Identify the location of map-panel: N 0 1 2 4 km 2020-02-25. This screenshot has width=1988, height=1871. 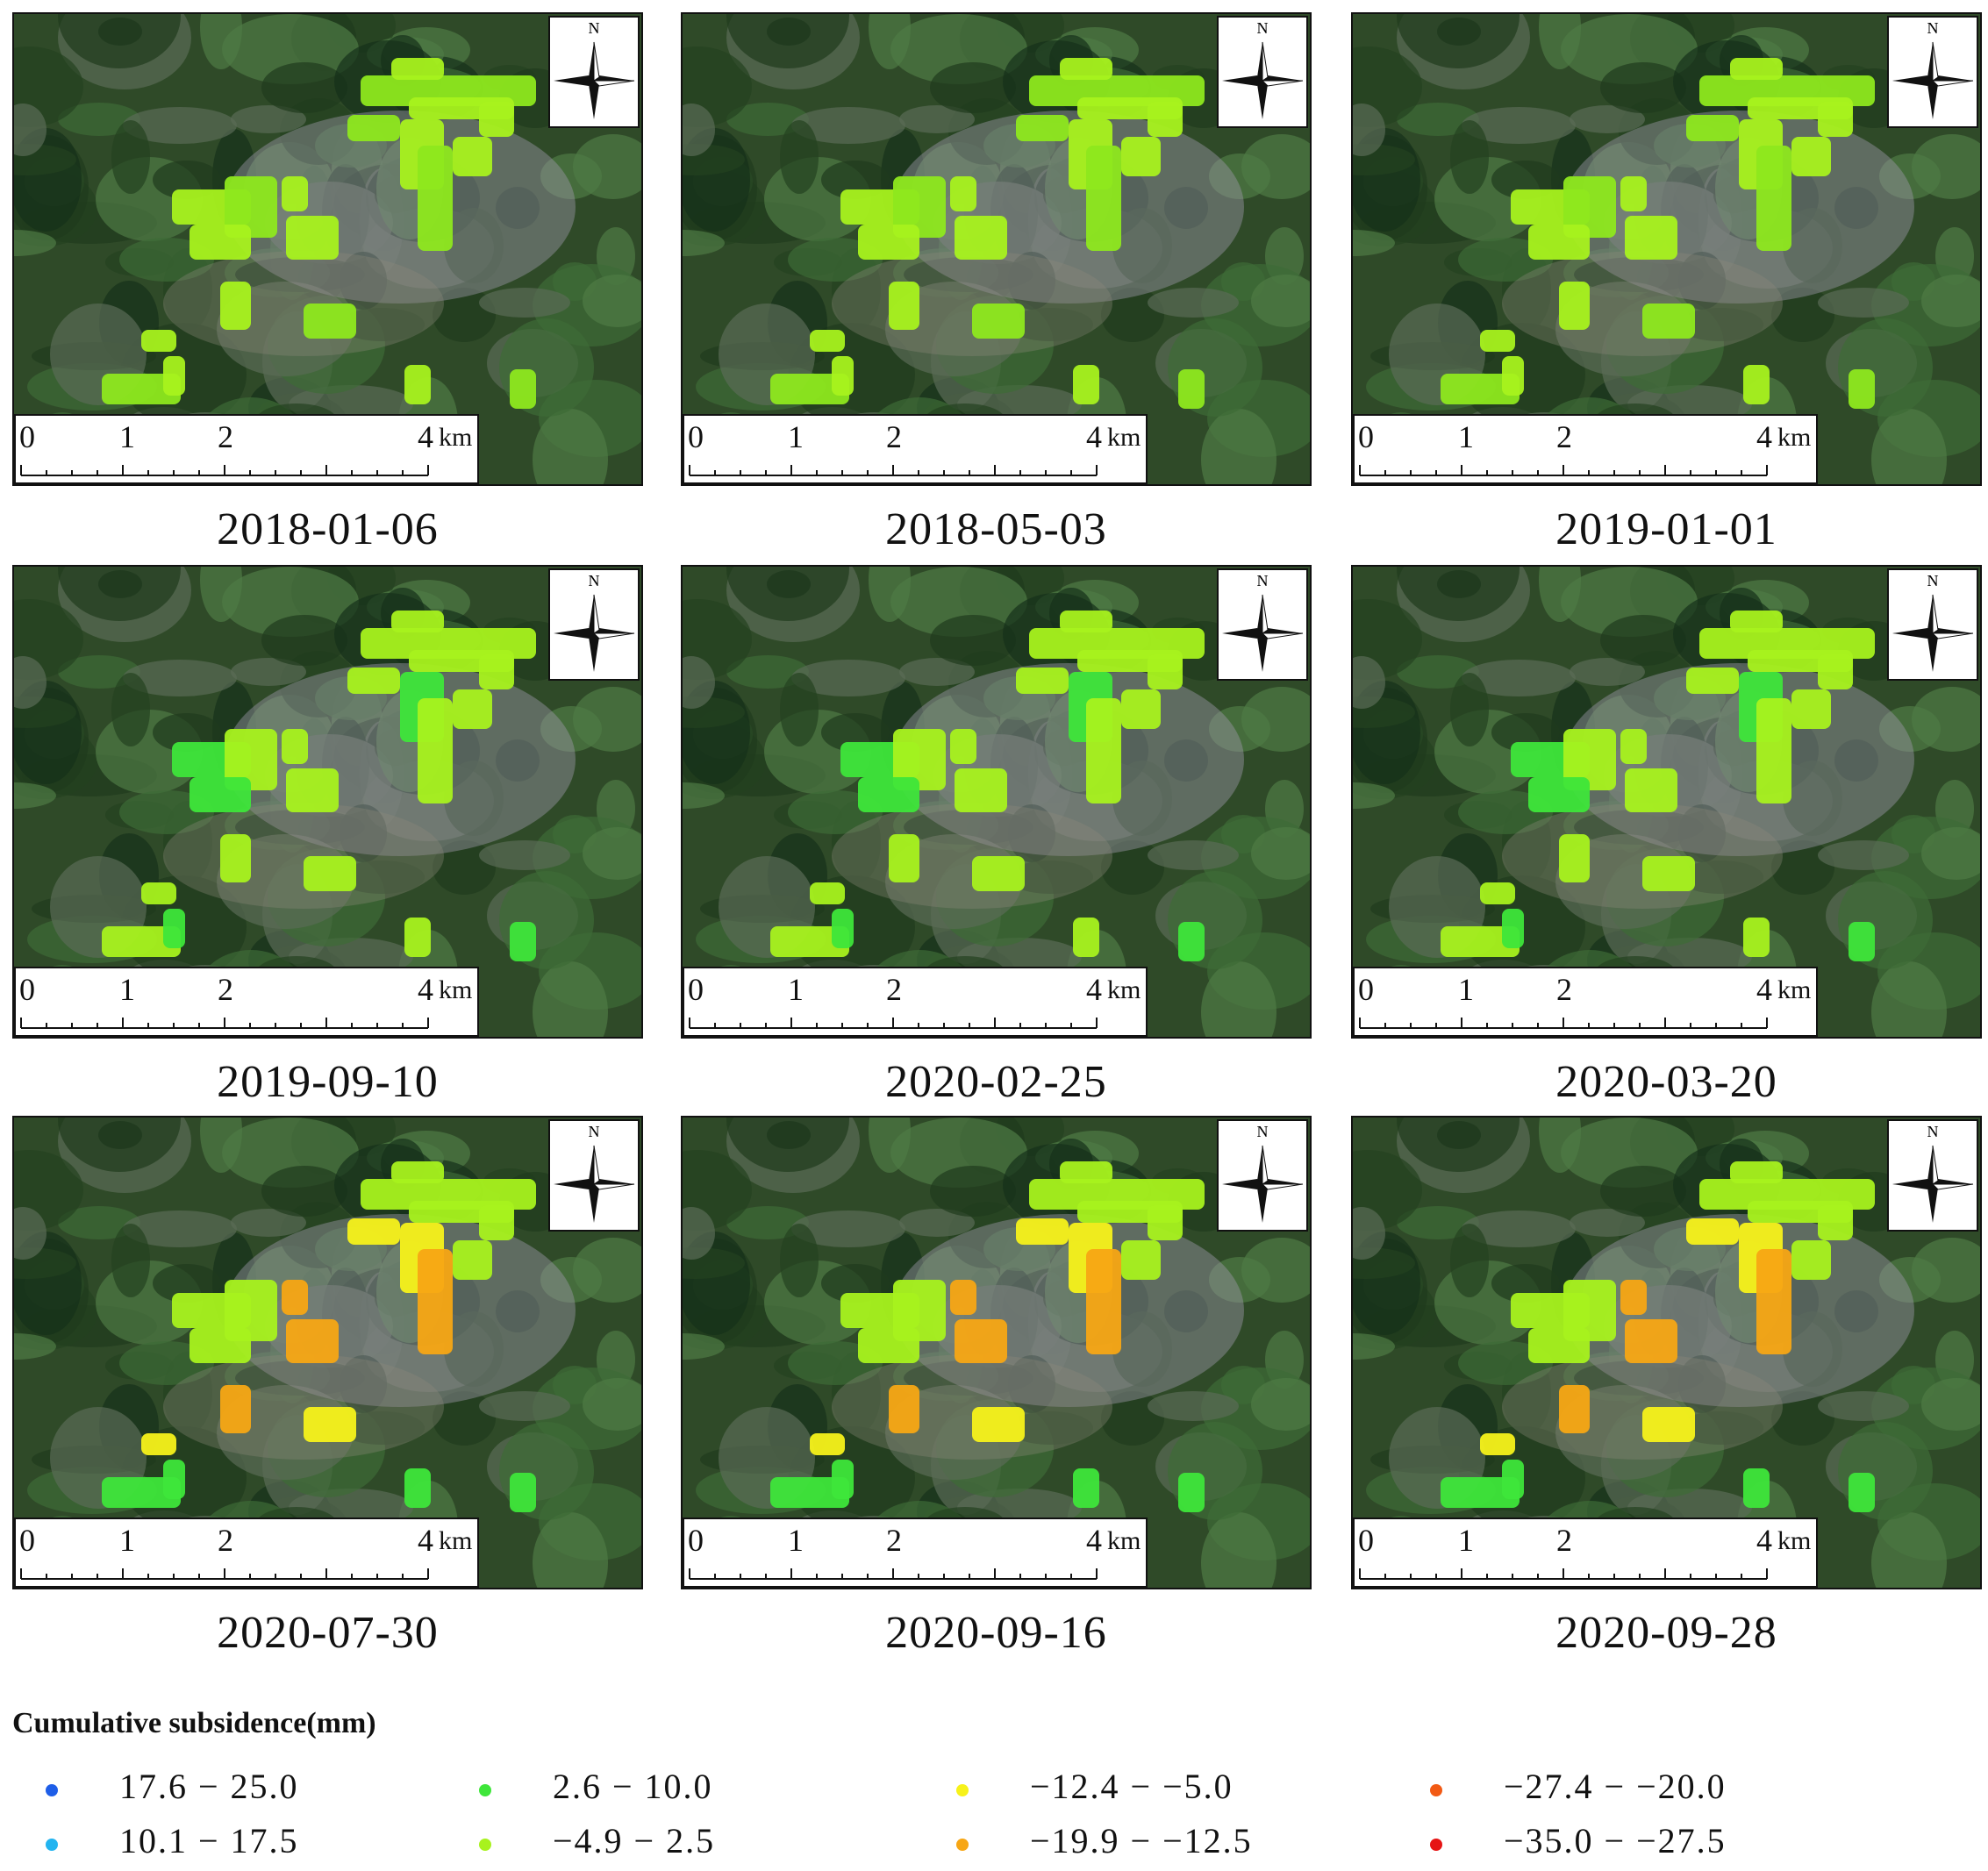
(996, 836).